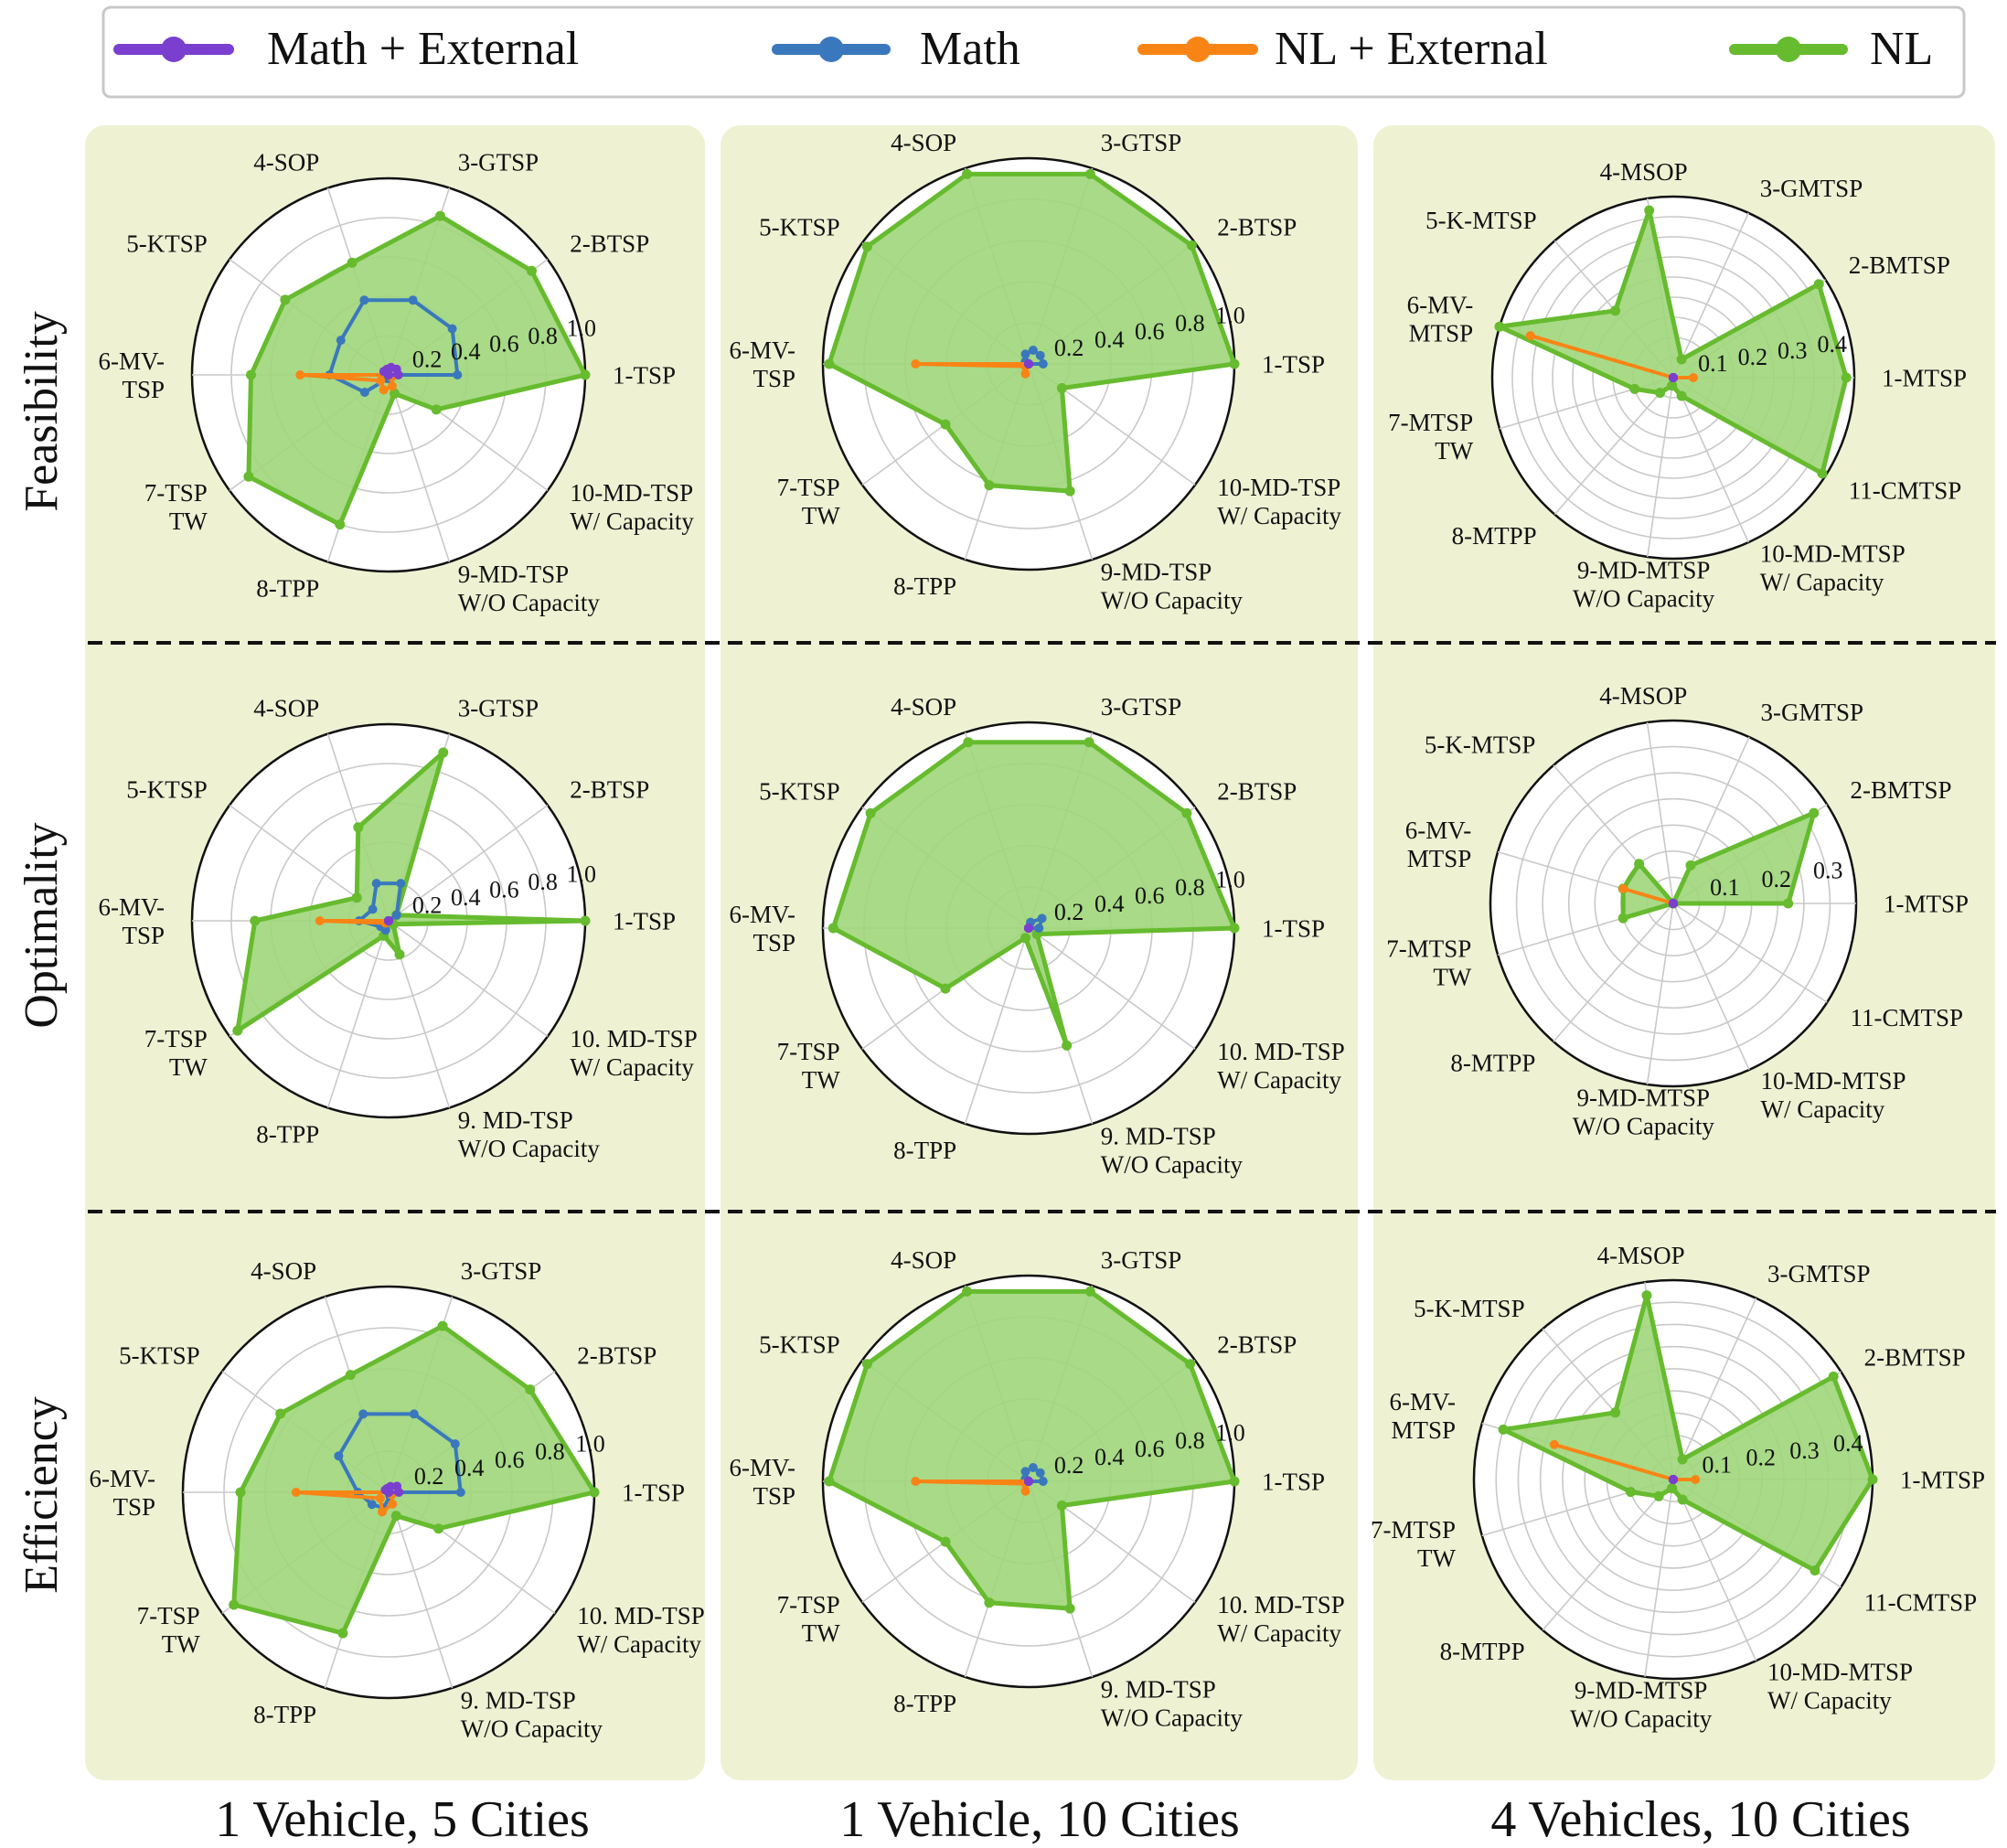 The height and width of the screenshot is (1848, 2007). Describe the element at coordinates (504, 343) in the screenshot. I see `radial-tick-label: 0.6` at that location.